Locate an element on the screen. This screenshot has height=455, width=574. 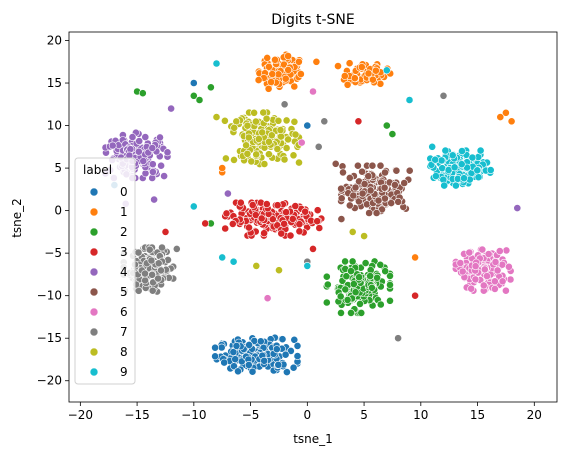
y-tick-label: 15 is located at coordinates (54, 83).